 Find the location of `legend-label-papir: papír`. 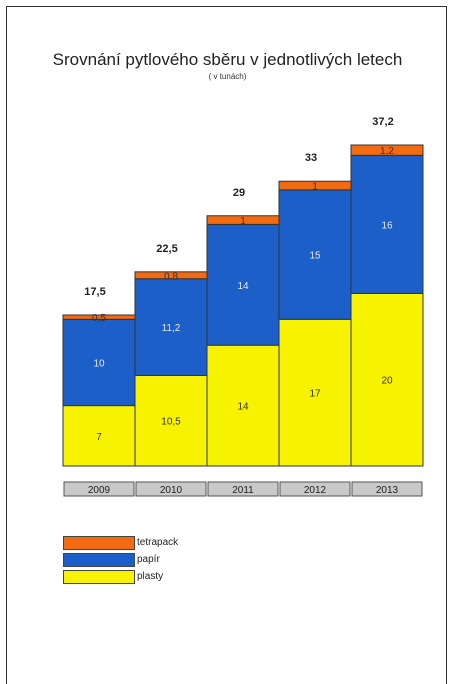

legend-label-papir: papír is located at coordinates (148, 559).